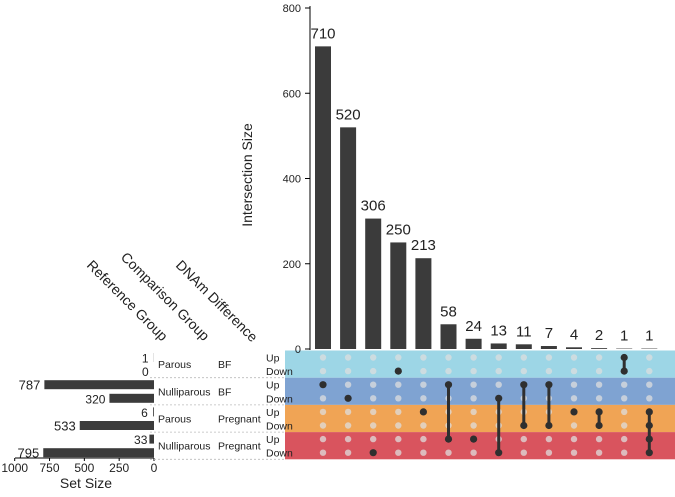  Describe the element at coordinates (298, 350) in the screenshot. I see `y-tick-label: 0` at that location.